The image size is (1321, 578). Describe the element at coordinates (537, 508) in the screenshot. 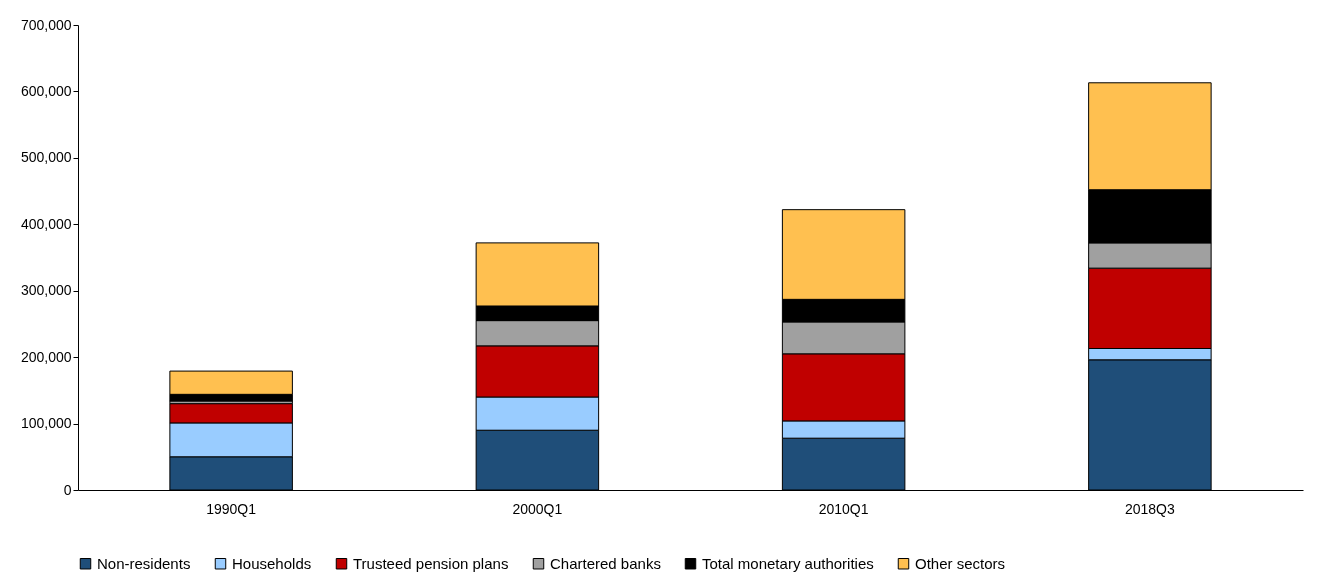

I see `x-tick-label: 2000Q1` at that location.